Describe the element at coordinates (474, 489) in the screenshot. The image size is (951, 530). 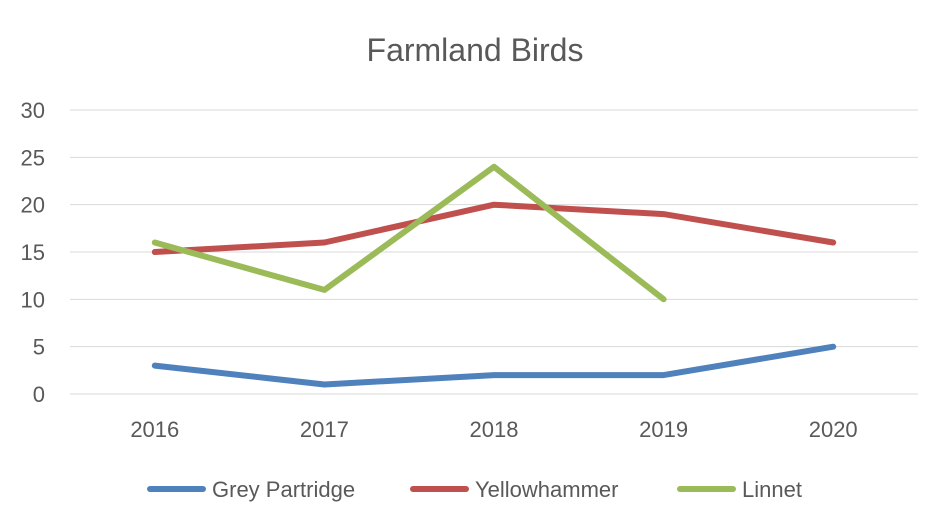
I see `legend: Grey Partridge Yellowhammer Linnet` at that location.